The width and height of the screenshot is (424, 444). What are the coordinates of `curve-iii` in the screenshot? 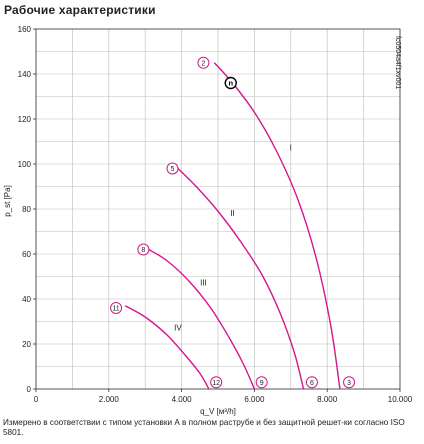 It's located at (202, 319).